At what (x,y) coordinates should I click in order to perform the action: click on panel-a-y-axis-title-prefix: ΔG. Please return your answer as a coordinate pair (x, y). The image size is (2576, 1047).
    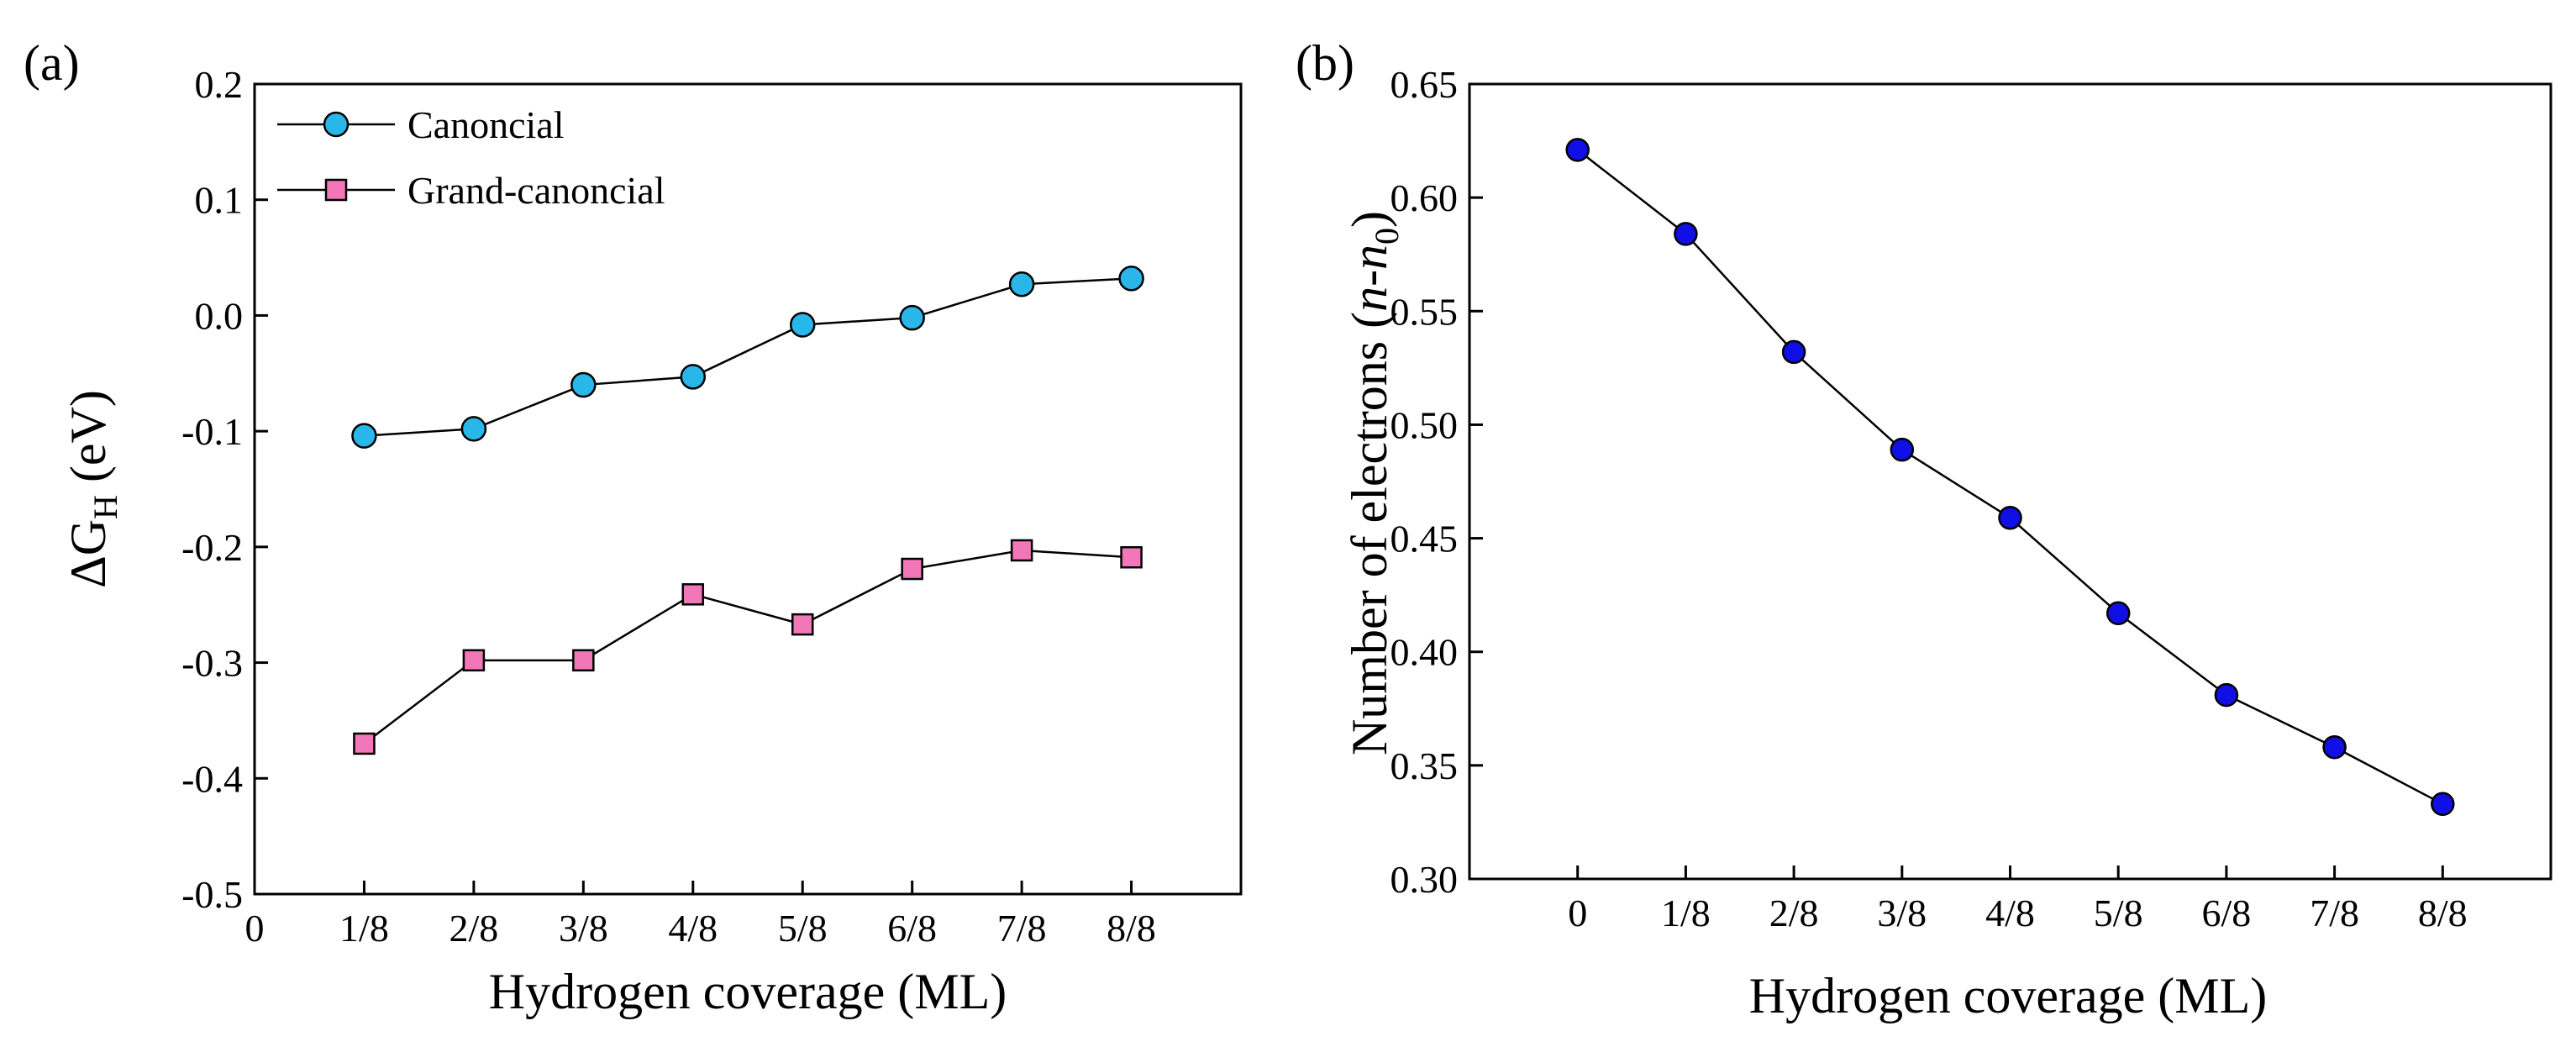
    Looking at the image, I should click on (88, 553).